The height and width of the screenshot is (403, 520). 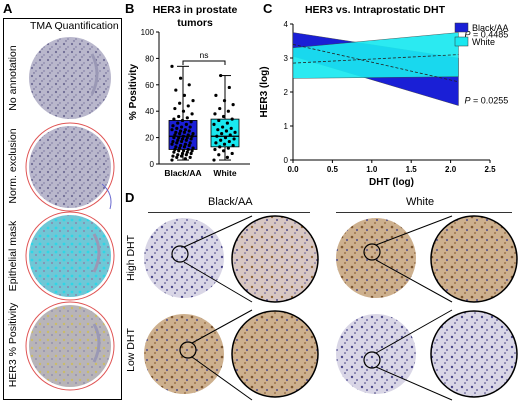 I want to click on regression-chart-marks: P = 0.0255 P = 0.4485, so click(x=400, y=68).